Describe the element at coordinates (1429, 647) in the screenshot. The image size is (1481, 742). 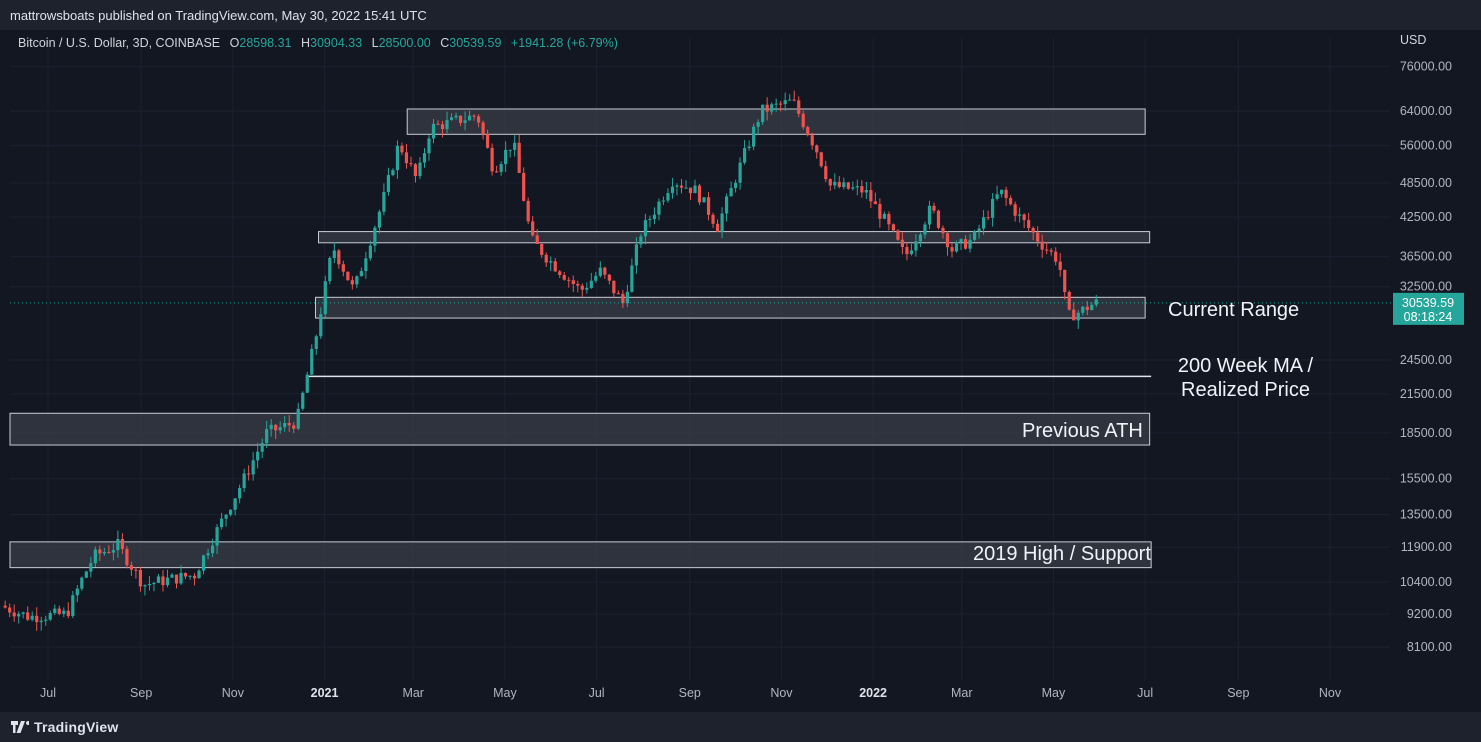
I see `y-tick-label: 8100.00` at that location.